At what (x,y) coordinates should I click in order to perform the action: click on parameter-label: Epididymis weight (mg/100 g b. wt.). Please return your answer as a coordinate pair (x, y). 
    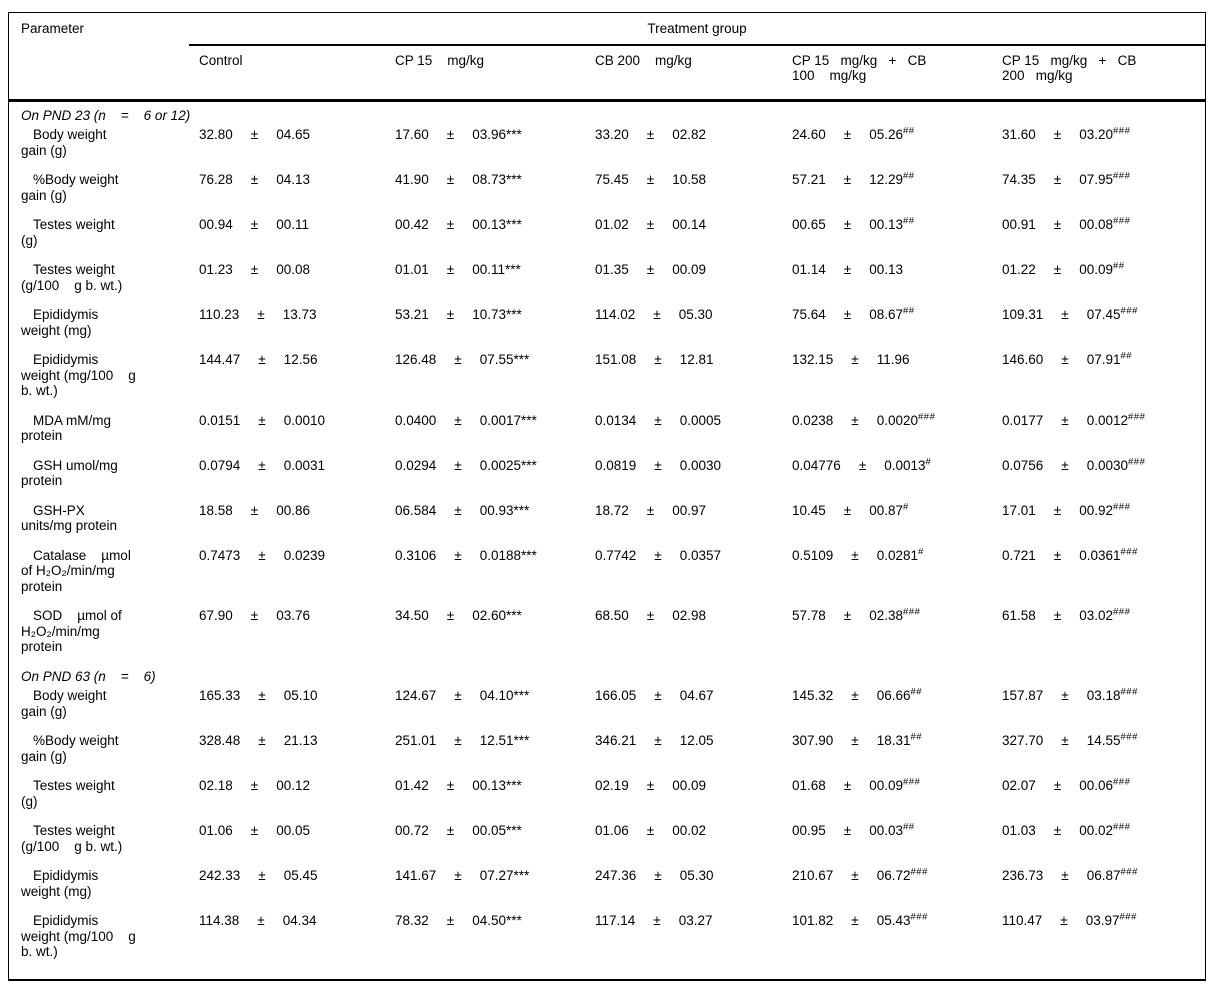
    Looking at the image, I should click on (78, 936).